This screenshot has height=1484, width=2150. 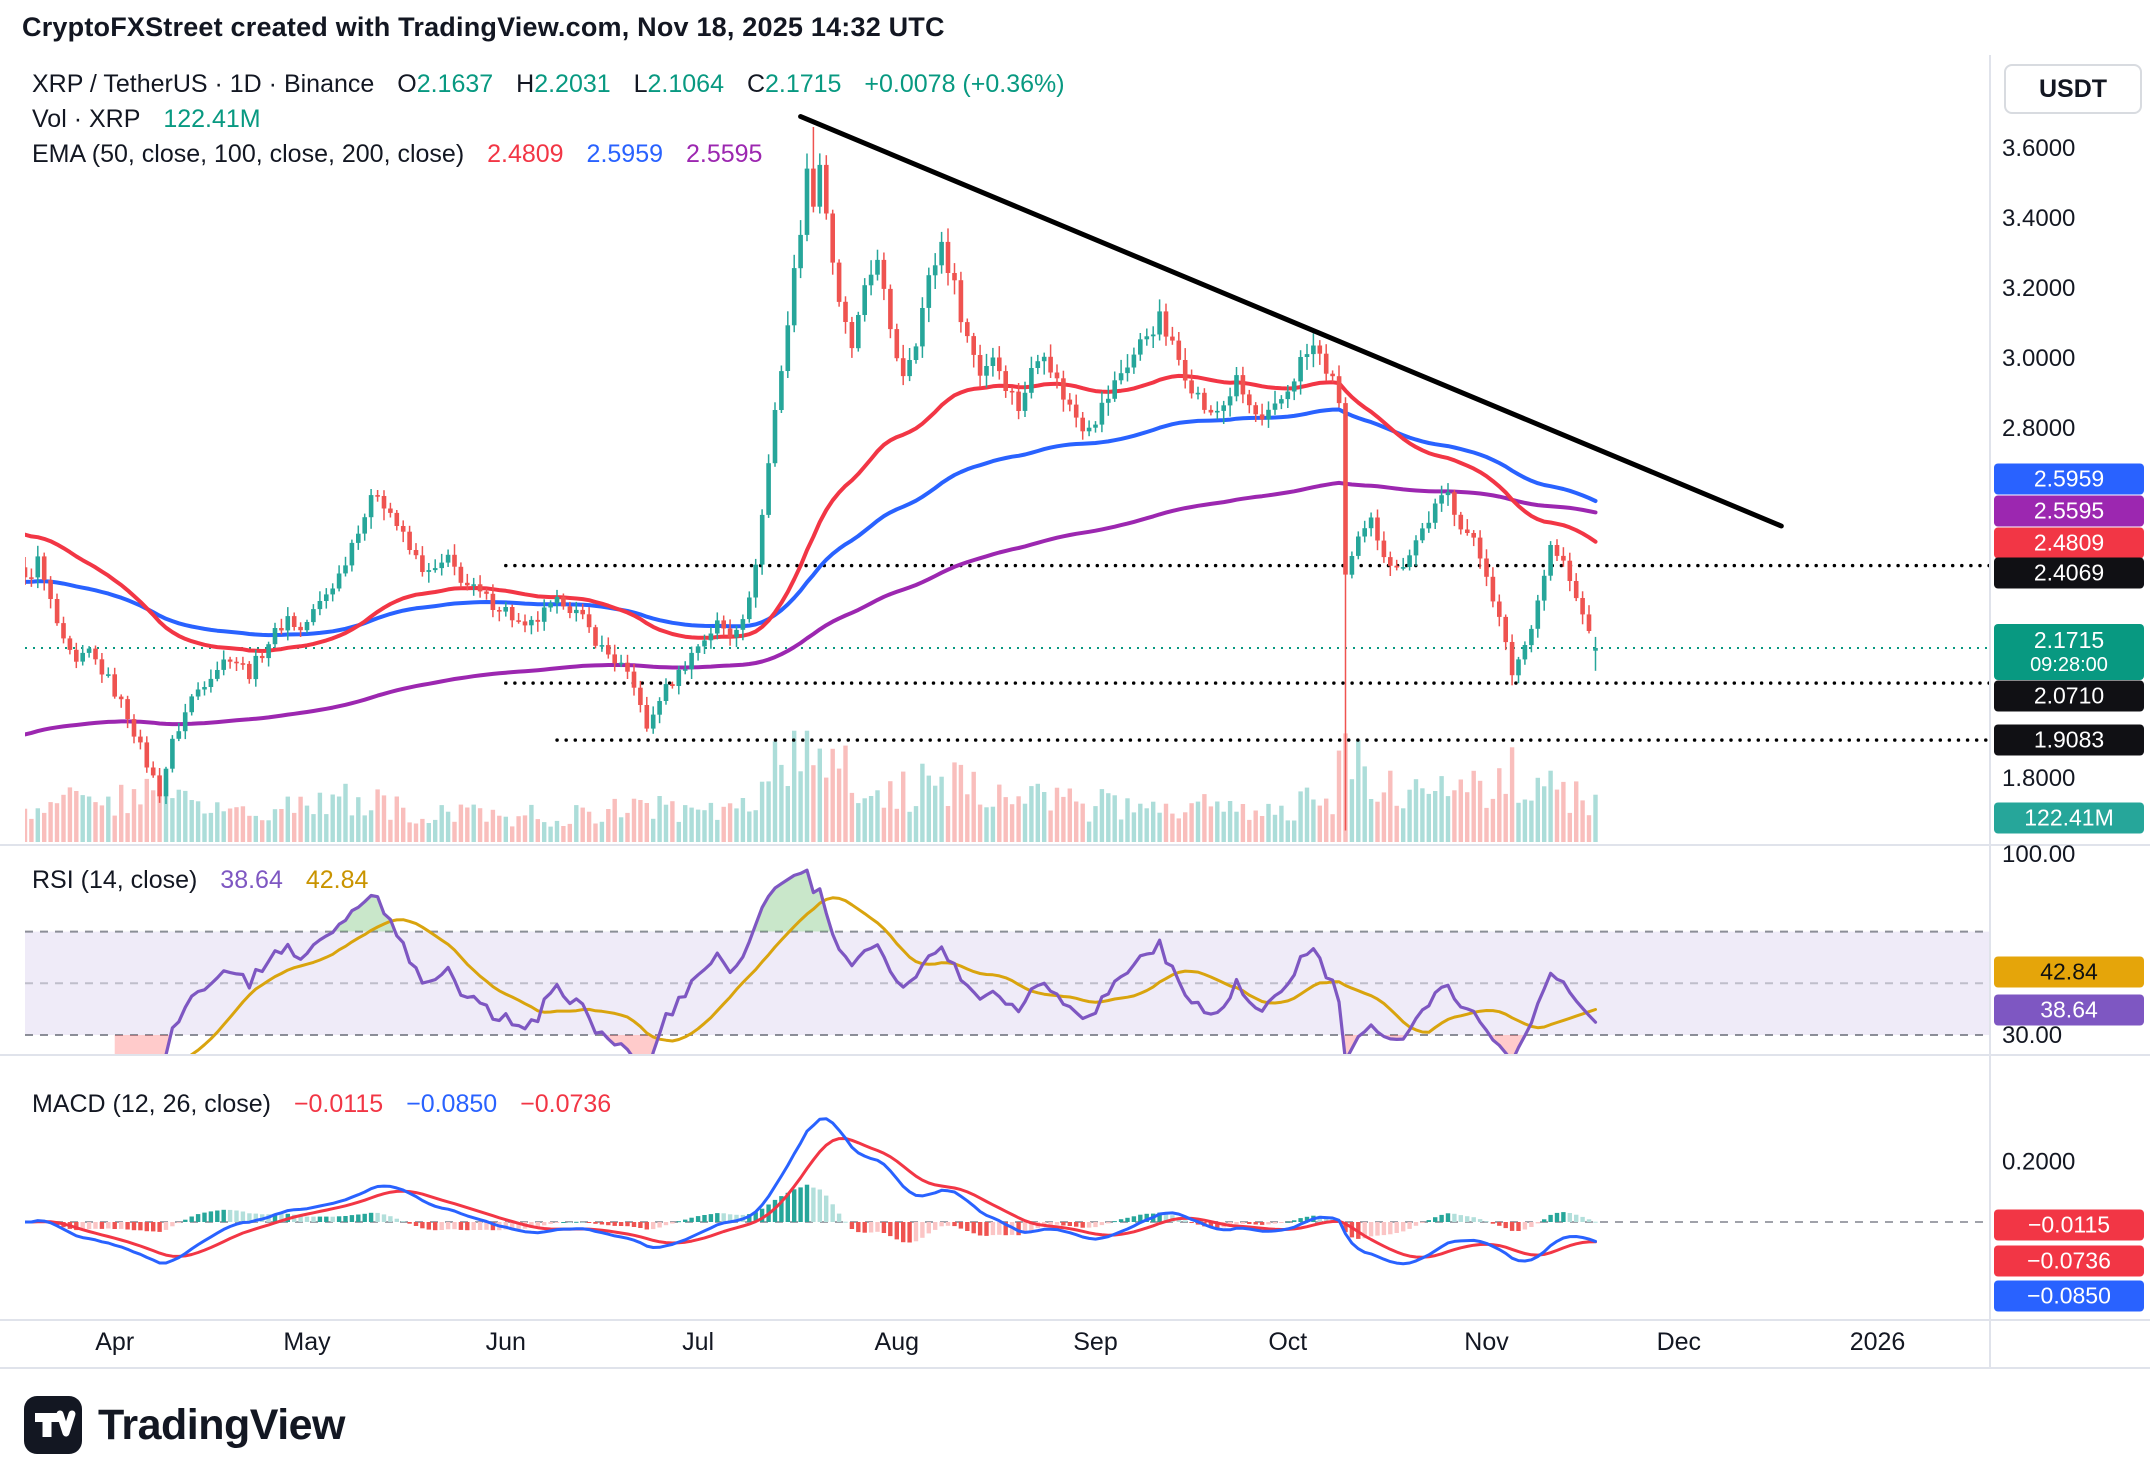 I want to click on time-axis-label: Apr, so click(x=114, y=1342).